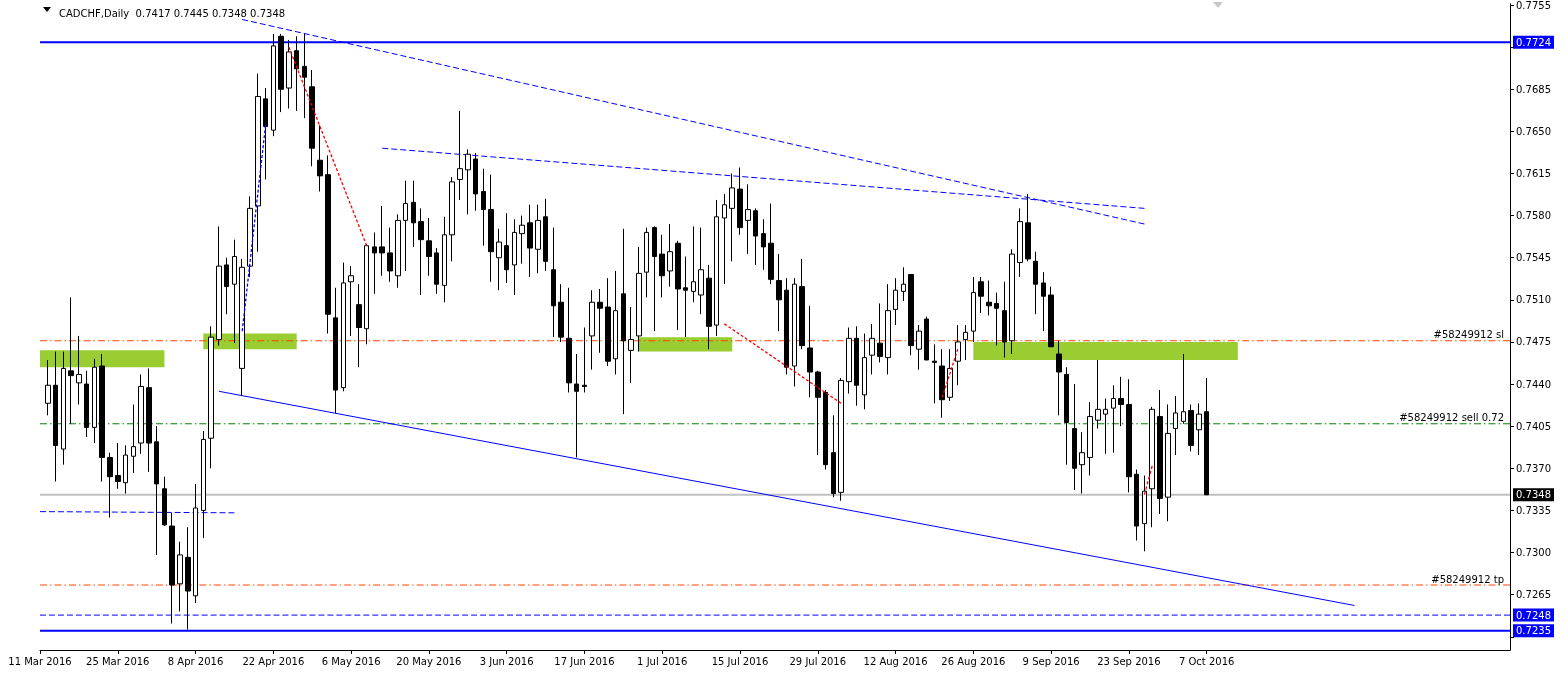 This screenshot has width=1568, height=680. What do you see at coordinates (1533, 426) in the screenshot?
I see `y-tick-label: 0.7405` at bounding box center [1533, 426].